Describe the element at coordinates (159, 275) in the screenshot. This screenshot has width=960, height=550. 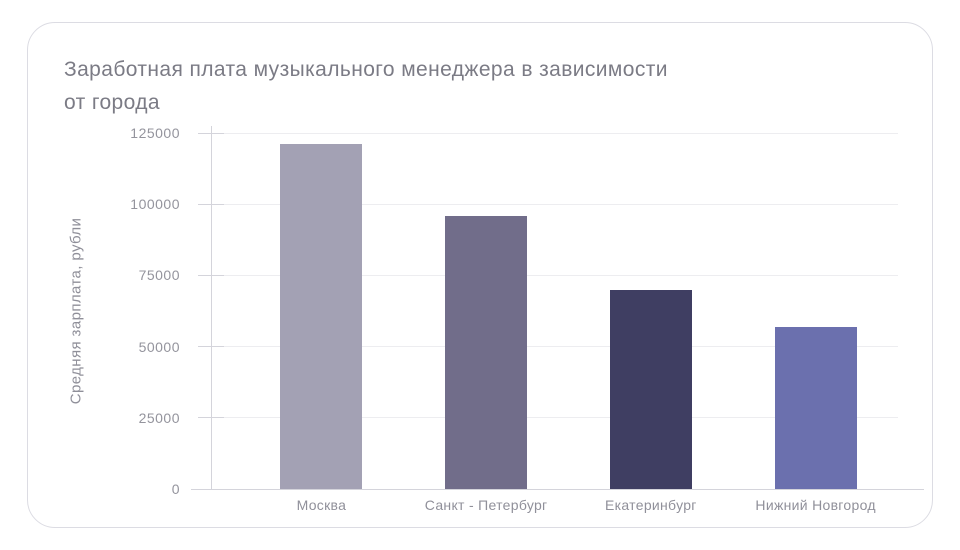
I see `y-tick-label-75000: 75000` at that location.